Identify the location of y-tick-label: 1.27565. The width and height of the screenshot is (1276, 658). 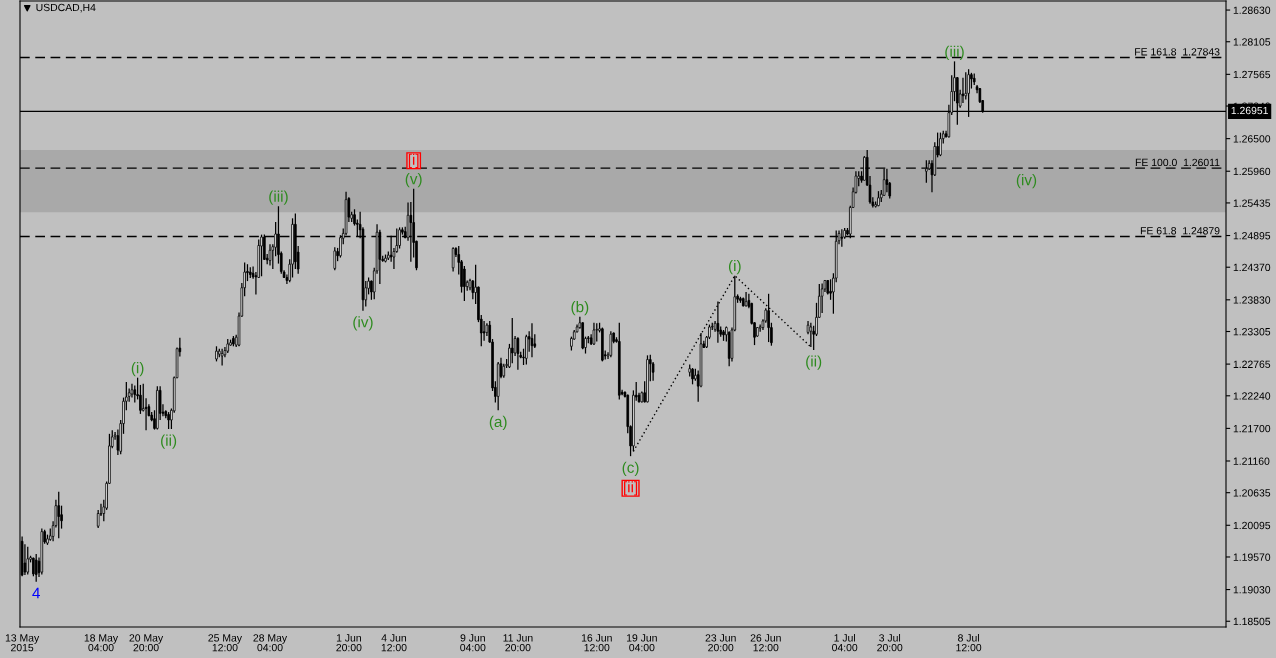
(1252, 74).